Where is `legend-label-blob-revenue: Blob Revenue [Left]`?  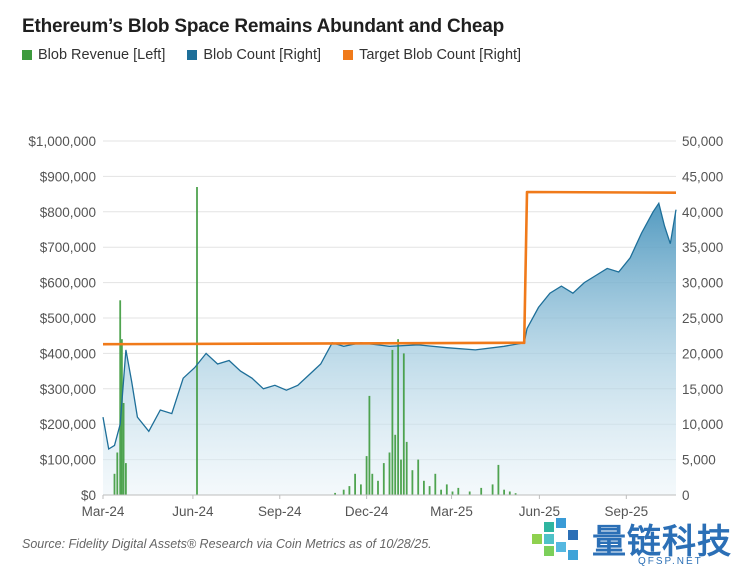 legend-label-blob-revenue: Blob Revenue [Left] is located at coordinates (102, 55).